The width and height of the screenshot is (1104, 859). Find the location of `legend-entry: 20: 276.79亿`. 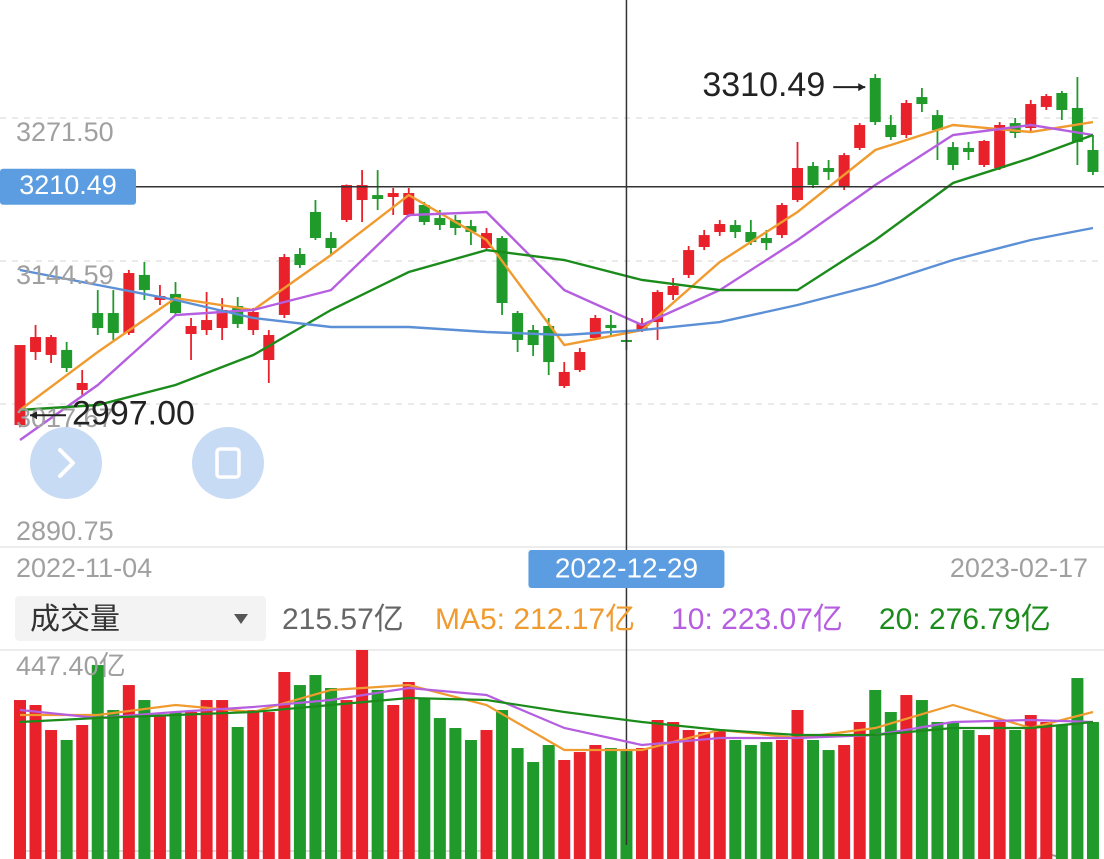

legend-entry: 20: 276.79亿 is located at coordinates (965, 619).